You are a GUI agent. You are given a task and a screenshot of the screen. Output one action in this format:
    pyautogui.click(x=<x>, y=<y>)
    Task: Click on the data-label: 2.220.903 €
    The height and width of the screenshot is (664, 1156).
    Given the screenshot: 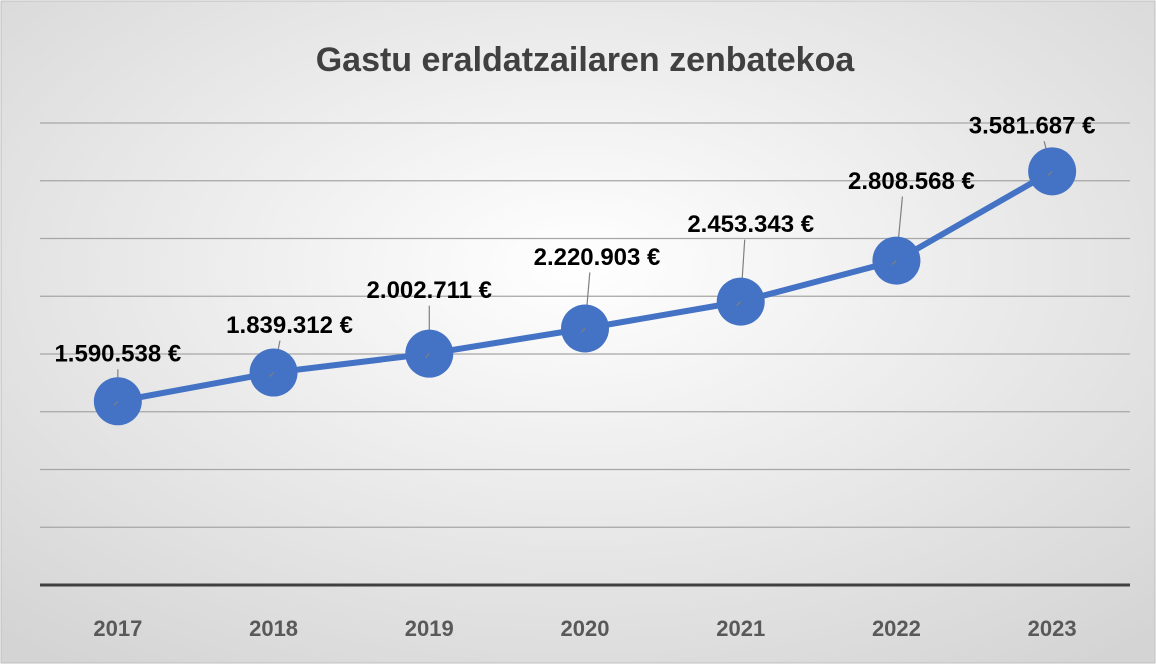 What is the action you would take?
    pyautogui.click(x=597, y=257)
    